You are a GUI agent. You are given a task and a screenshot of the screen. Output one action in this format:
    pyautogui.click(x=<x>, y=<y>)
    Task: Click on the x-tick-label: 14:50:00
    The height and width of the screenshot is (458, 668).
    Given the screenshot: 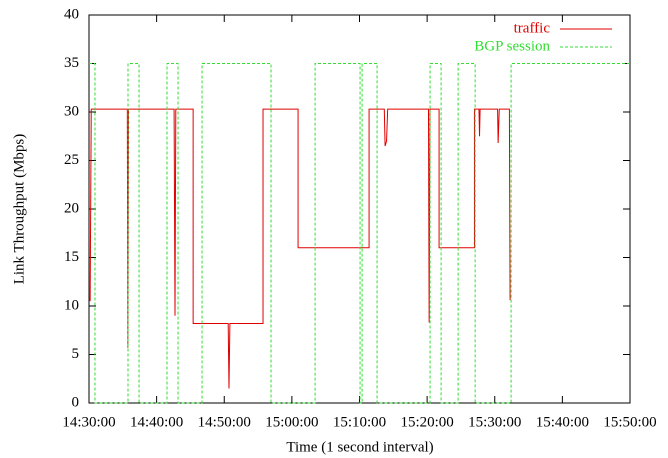 What is the action you would take?
    pyautogui.click(x=224, y=422)
    